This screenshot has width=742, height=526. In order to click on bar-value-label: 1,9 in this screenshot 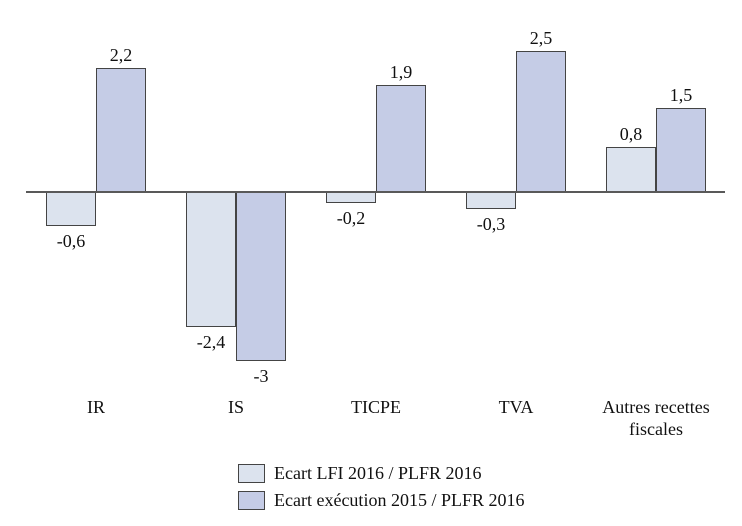, I will do `click(401, 72)`.